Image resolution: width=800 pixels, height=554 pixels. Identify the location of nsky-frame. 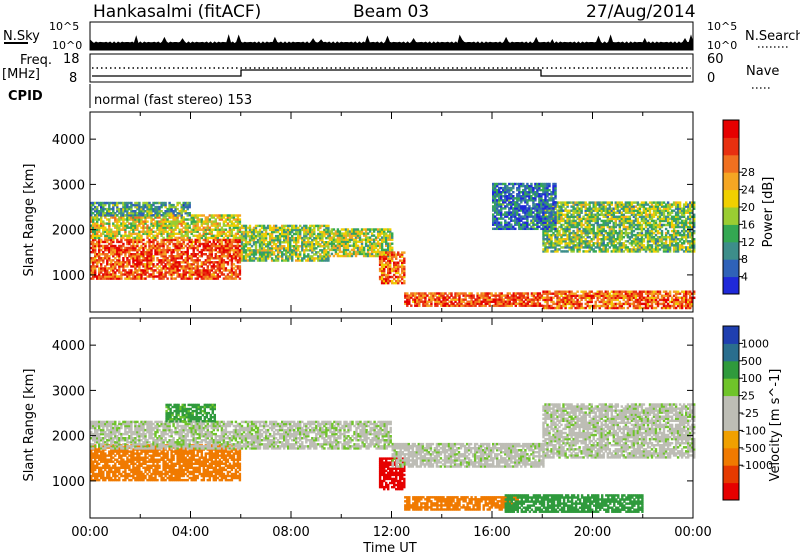
(391, 36).